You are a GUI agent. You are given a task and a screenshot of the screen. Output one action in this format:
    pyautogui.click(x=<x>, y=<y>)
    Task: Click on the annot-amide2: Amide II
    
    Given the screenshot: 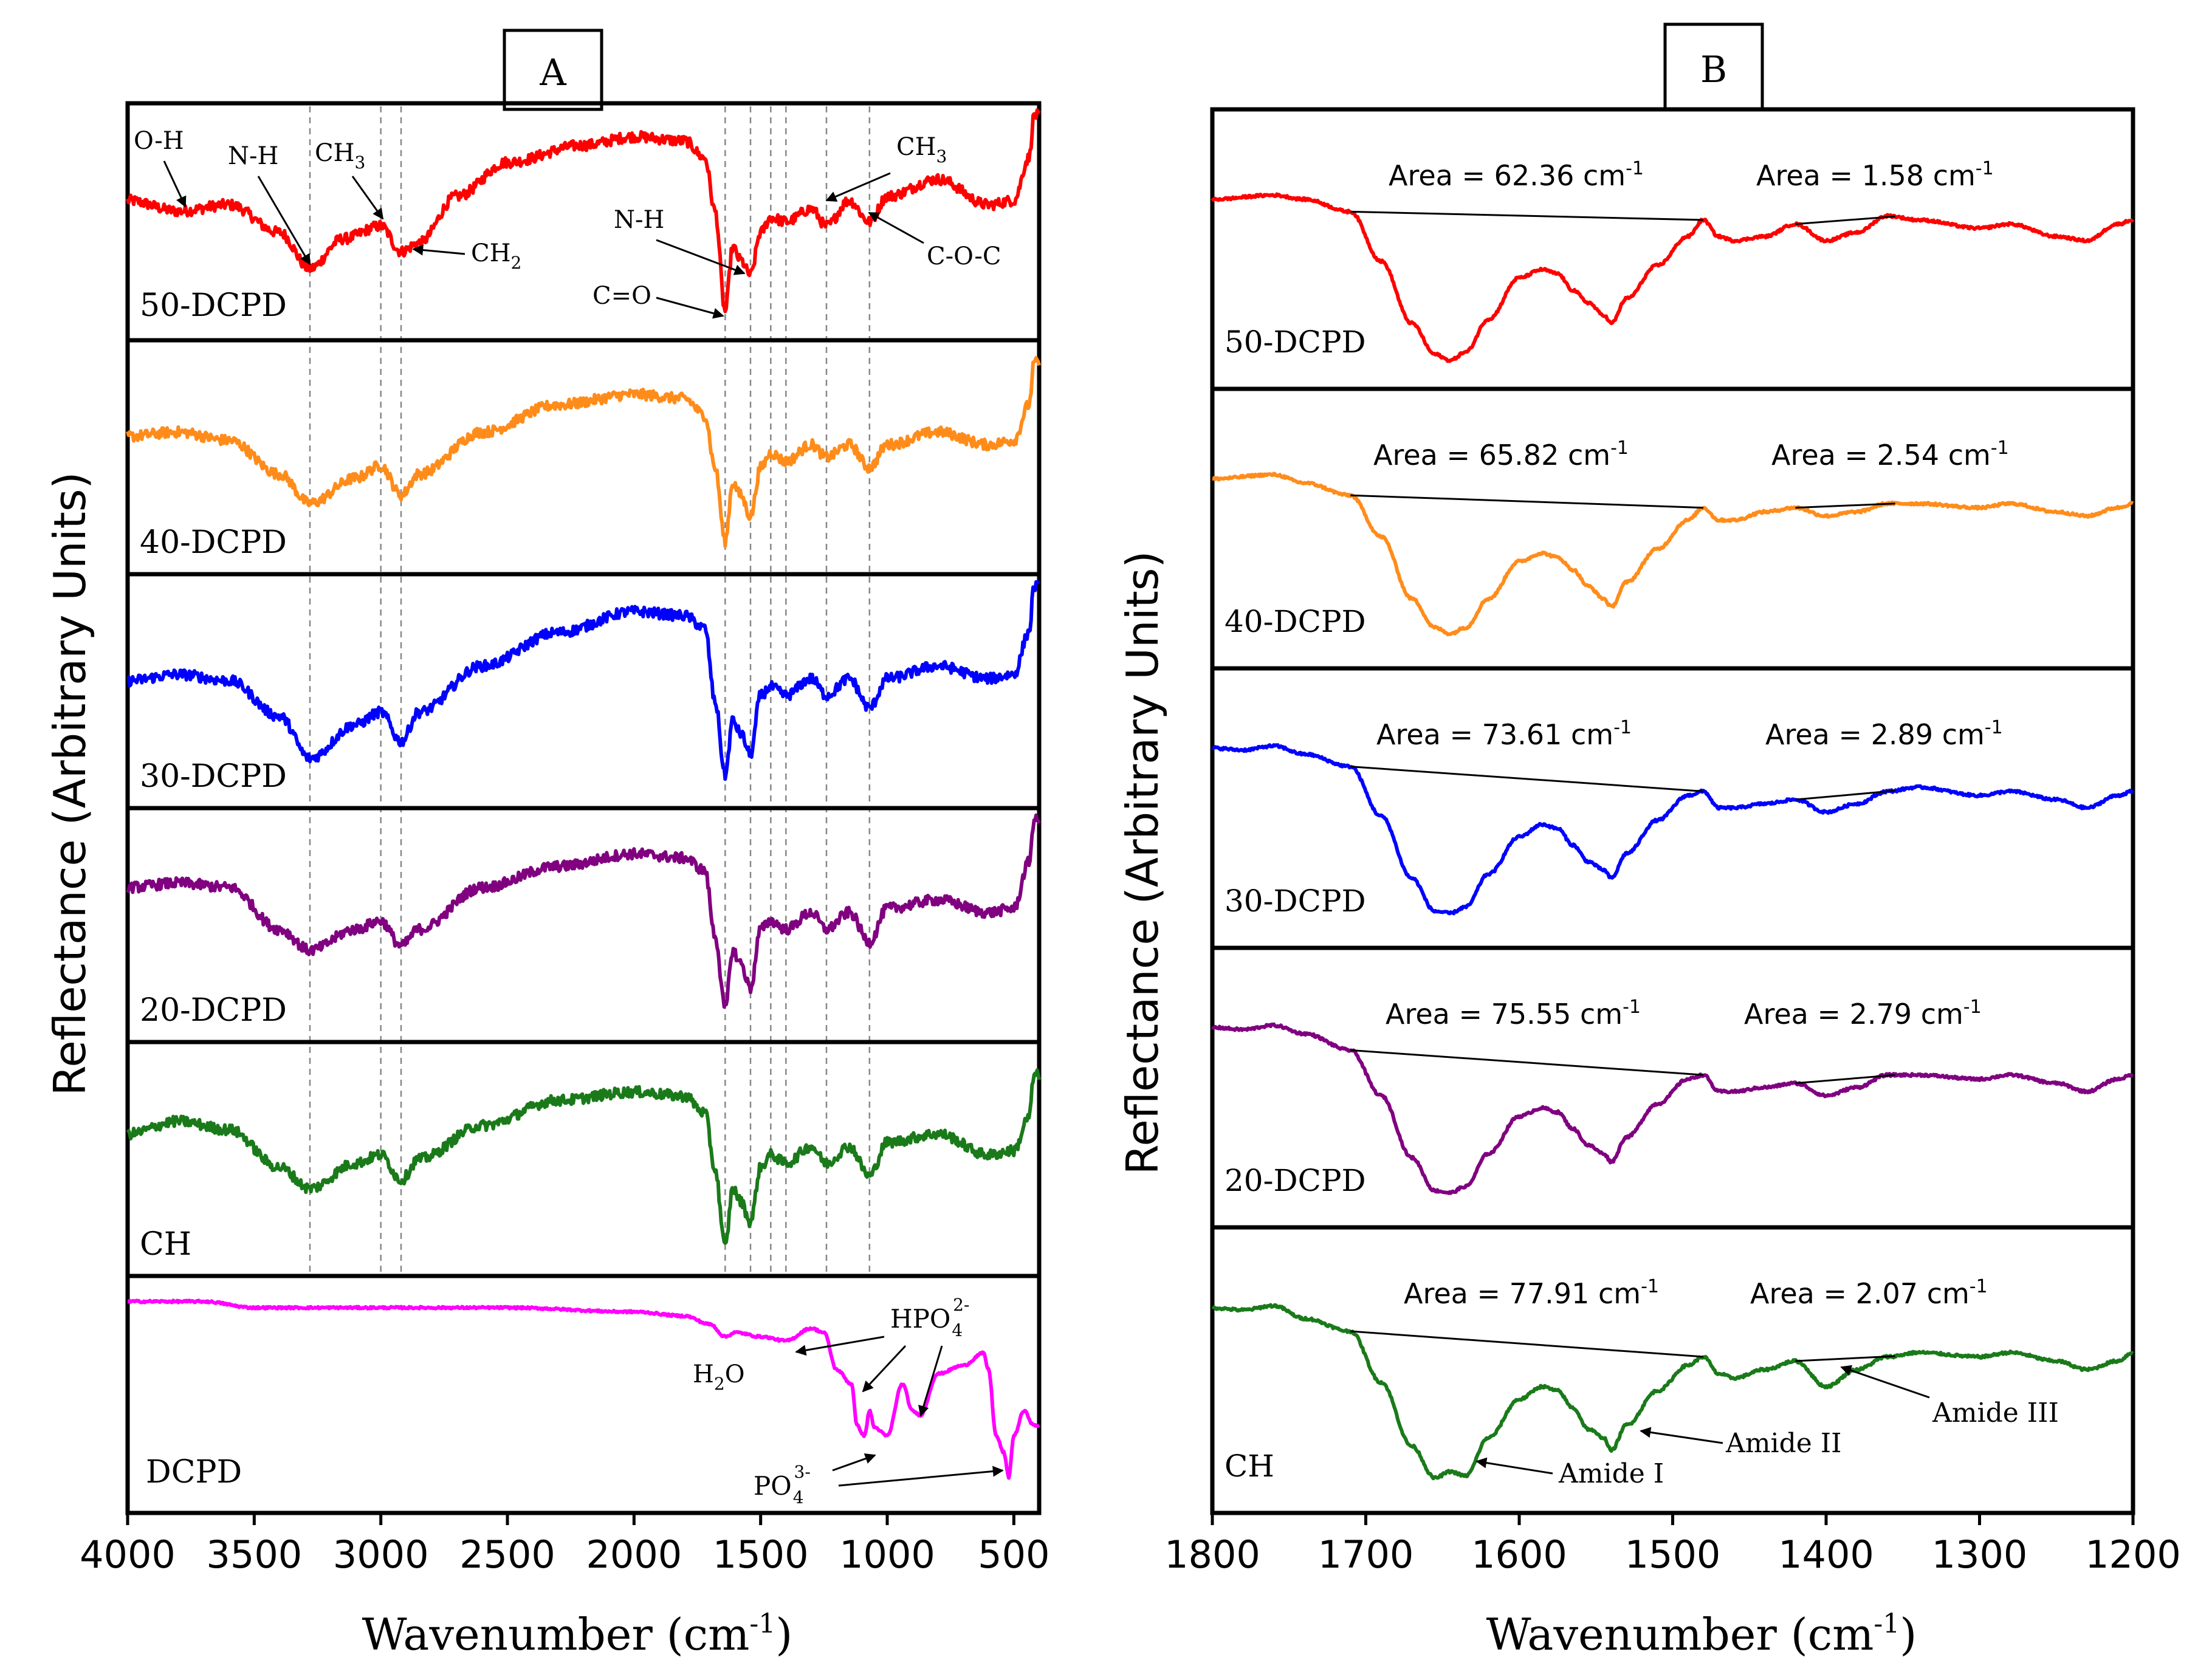 What is the action you would take?
    pyautogui.click(x=1783, y=1443)
    